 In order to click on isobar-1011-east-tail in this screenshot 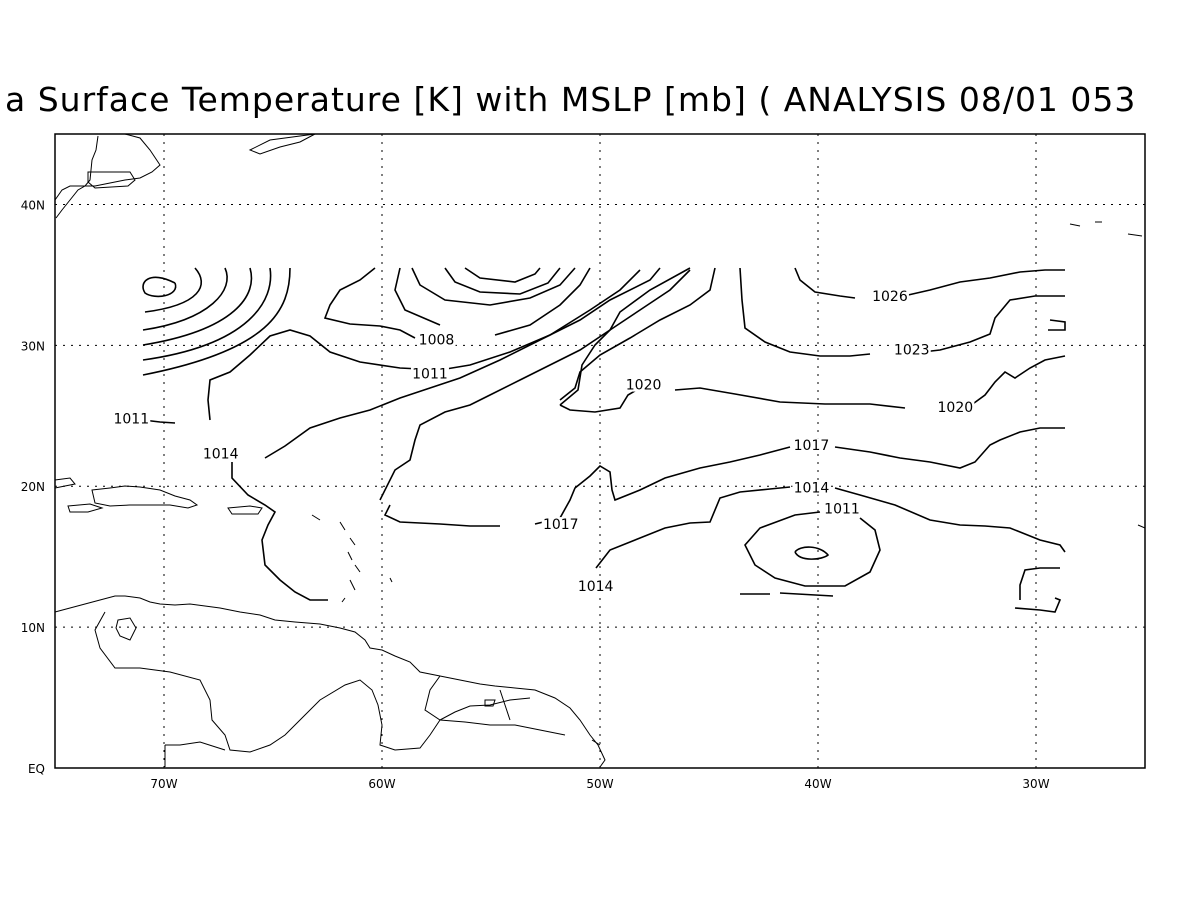, I will do `click(637, 334)`.